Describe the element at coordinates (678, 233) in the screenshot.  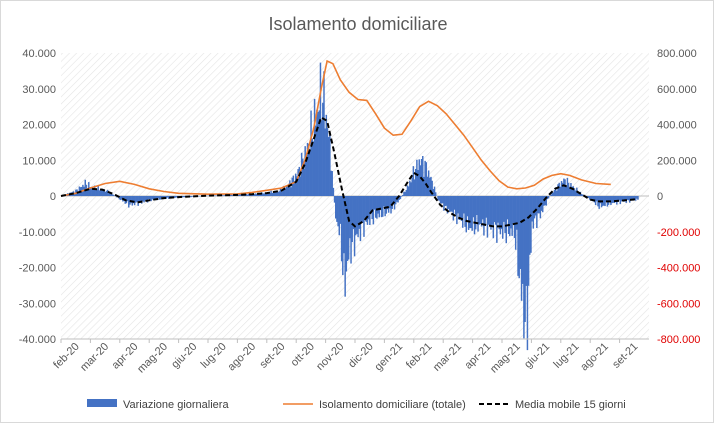
I see `y-right-tick-label: -200.000` at that location.